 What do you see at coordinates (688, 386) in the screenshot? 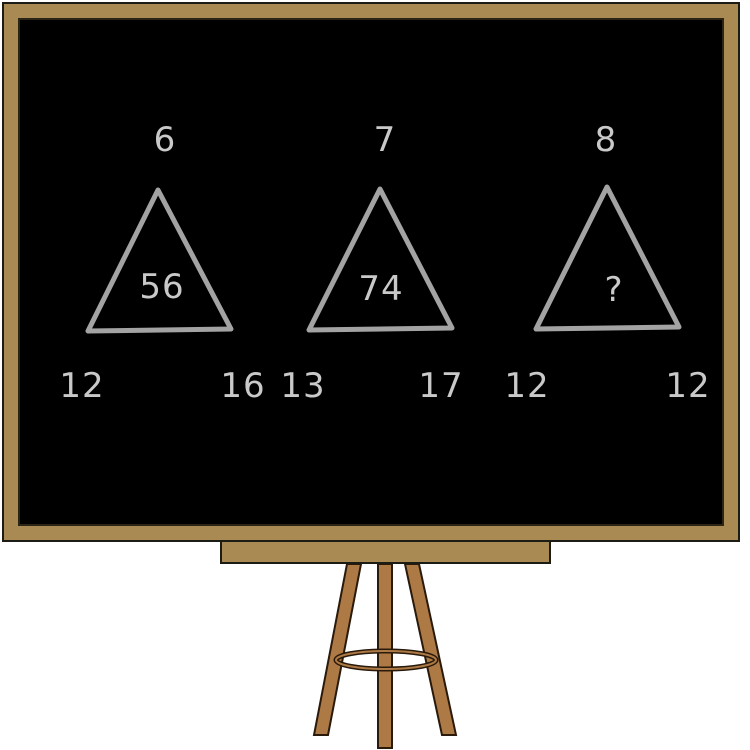
I see `triangle-3-right-number: 12` at bounding box center [688, 386].